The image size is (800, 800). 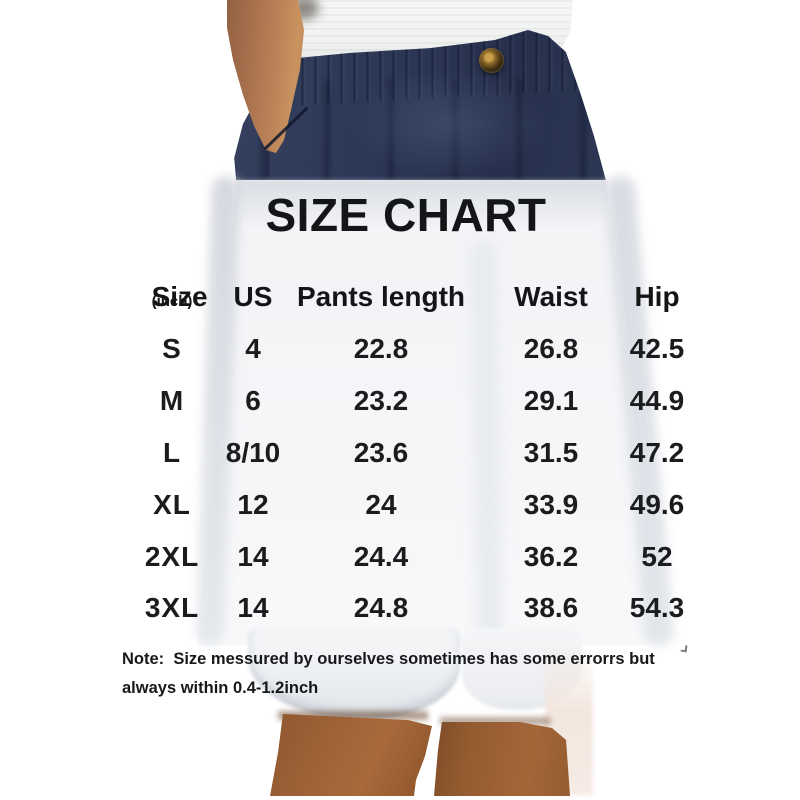 What do you see at coordinates (253, 296) in the screenshot?
I see `header-cell: US` at bounding box center [253, 296].